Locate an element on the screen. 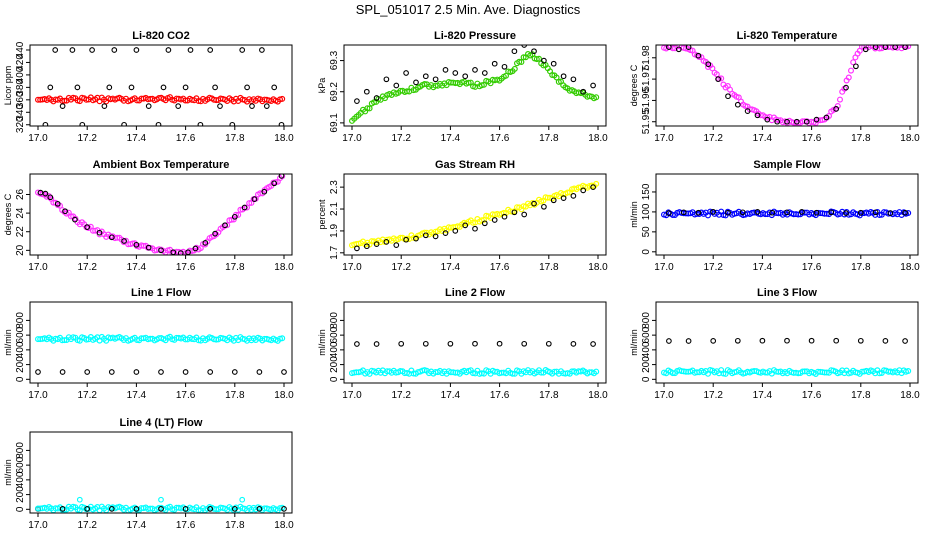 This screenshot has height=540, width=936. y-tick-label: 420 is located at coordinates (20, 62).